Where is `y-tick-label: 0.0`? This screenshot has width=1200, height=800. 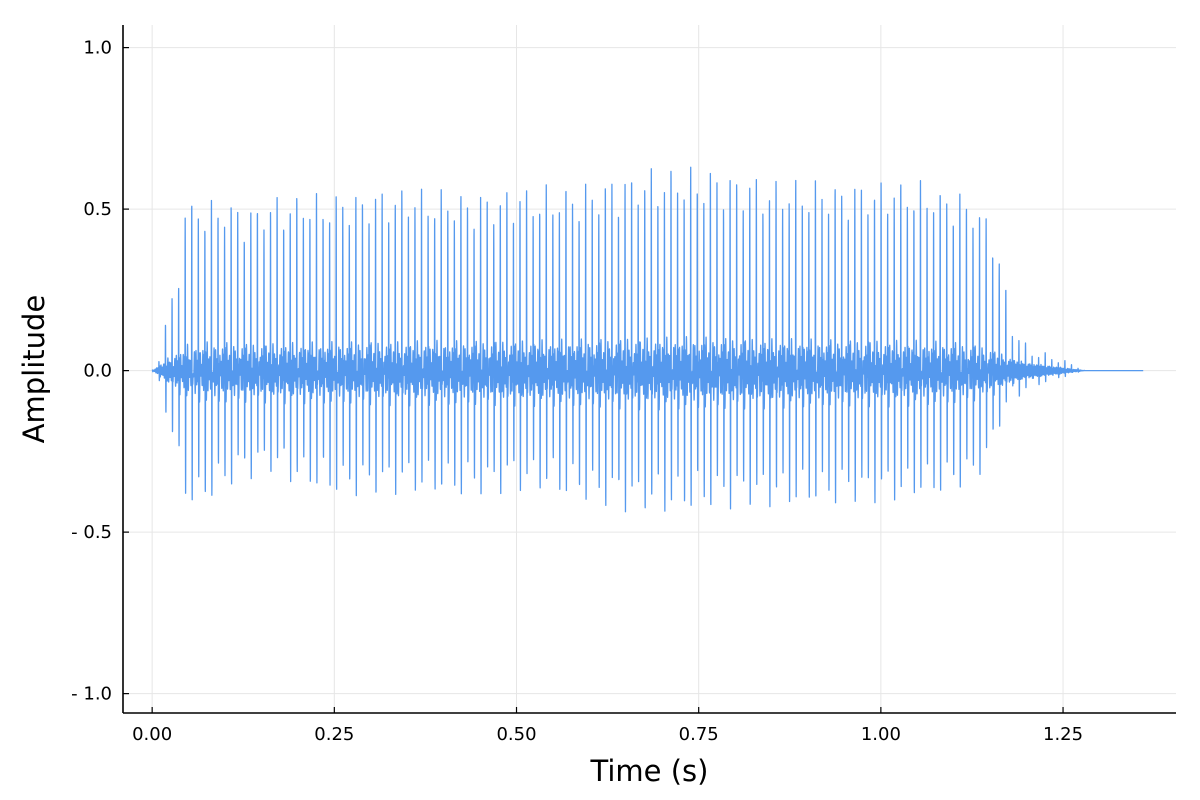 y-tick-label: 0.0 is located at coordinates (97, 371).